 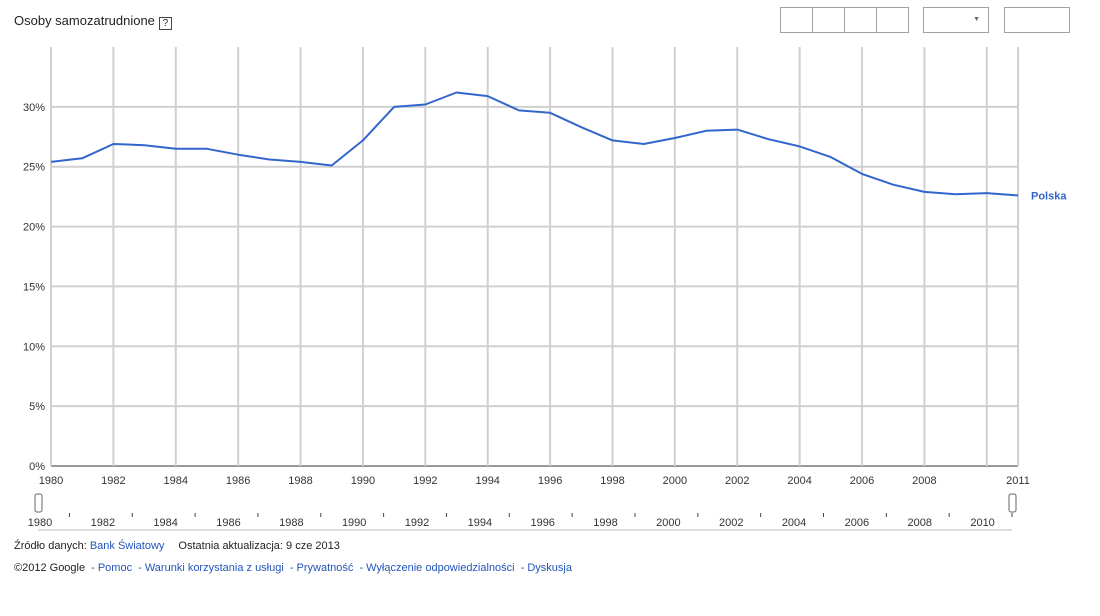 What do you see at coordinates (34, 168) in the screenshot?
I see `y-tick-label: 25%` at bounding box center [34, 168].